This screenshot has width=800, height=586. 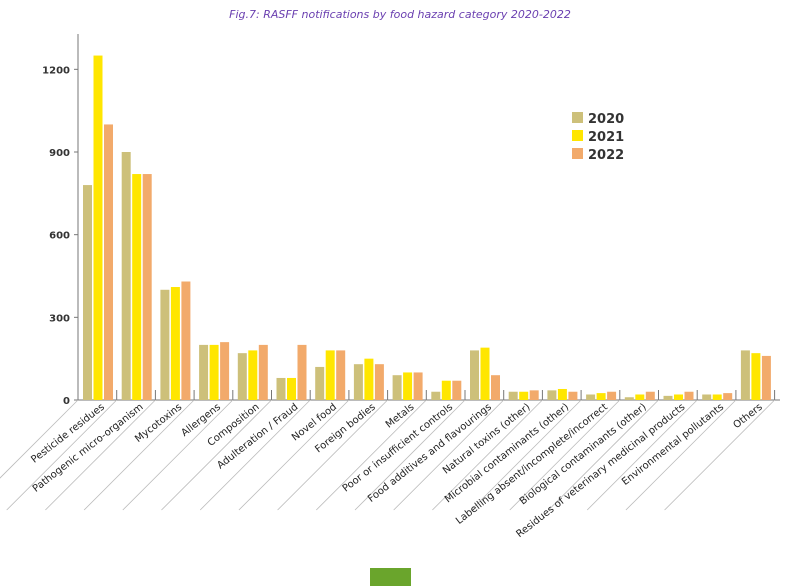 What do you see at coordinates (59, 318) in the screenshot?
I see `y-tick-label: 300` at bounding box center [59, 318].